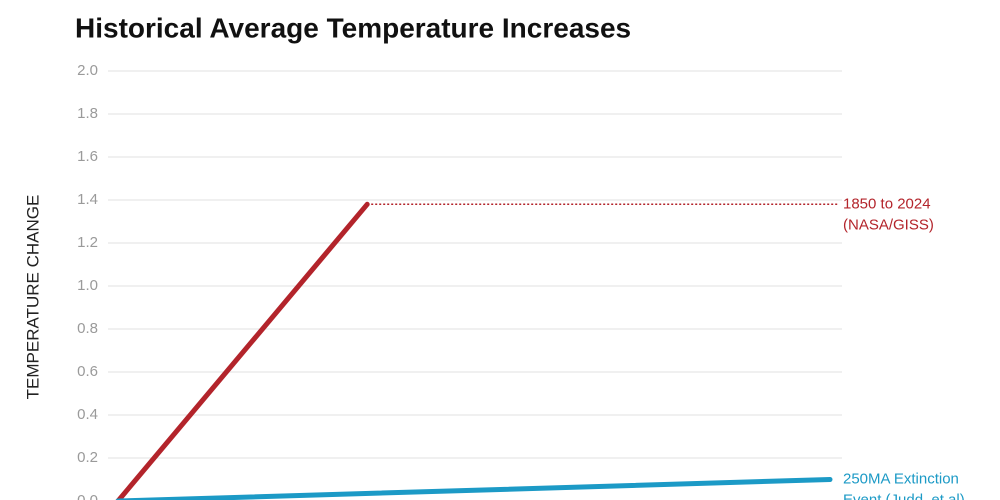 The height and width of the screenshot is (500, 1000). What do you see at coordinates (87, 70) in the screenshot?
I see `y-tick-label: 2.0` at bounding box center [87, 70].